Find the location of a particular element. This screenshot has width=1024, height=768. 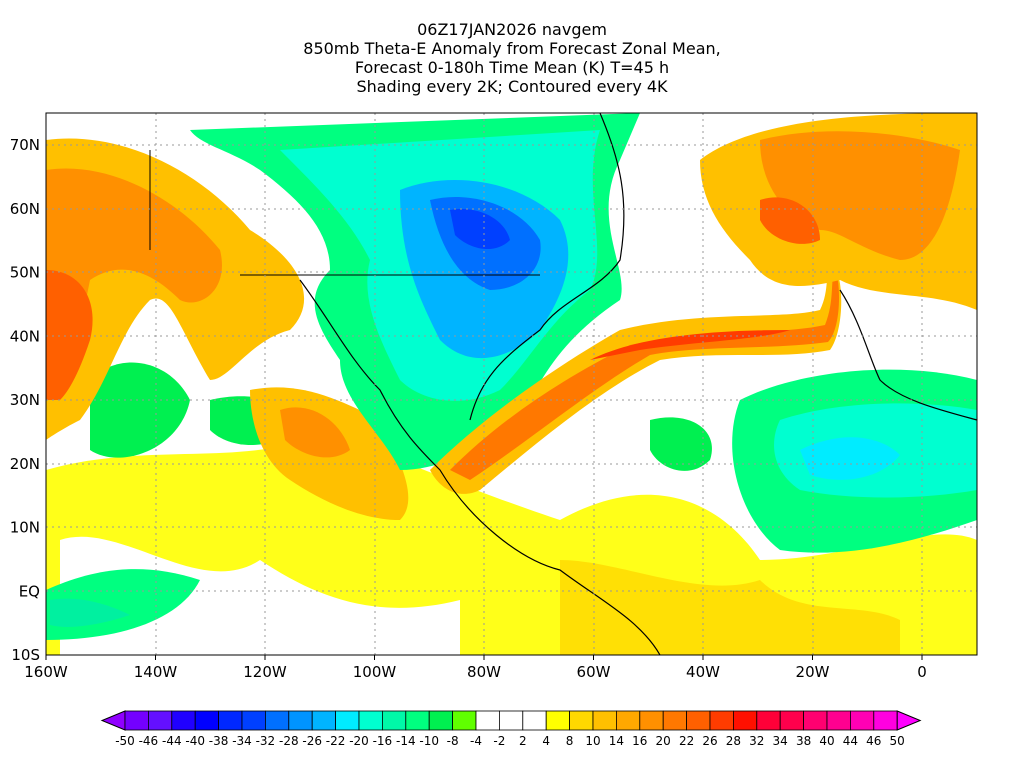

colorbar-label: -34 is located at coordinates (242, 741).